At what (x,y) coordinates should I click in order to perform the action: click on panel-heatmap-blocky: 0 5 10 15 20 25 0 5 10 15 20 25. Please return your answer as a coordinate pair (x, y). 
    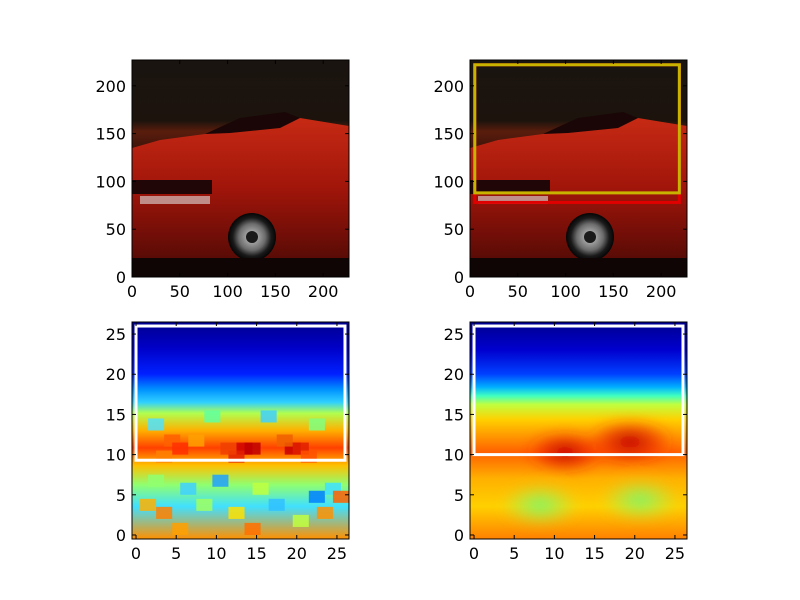
    Looking at the image, I should click on (228, 442).